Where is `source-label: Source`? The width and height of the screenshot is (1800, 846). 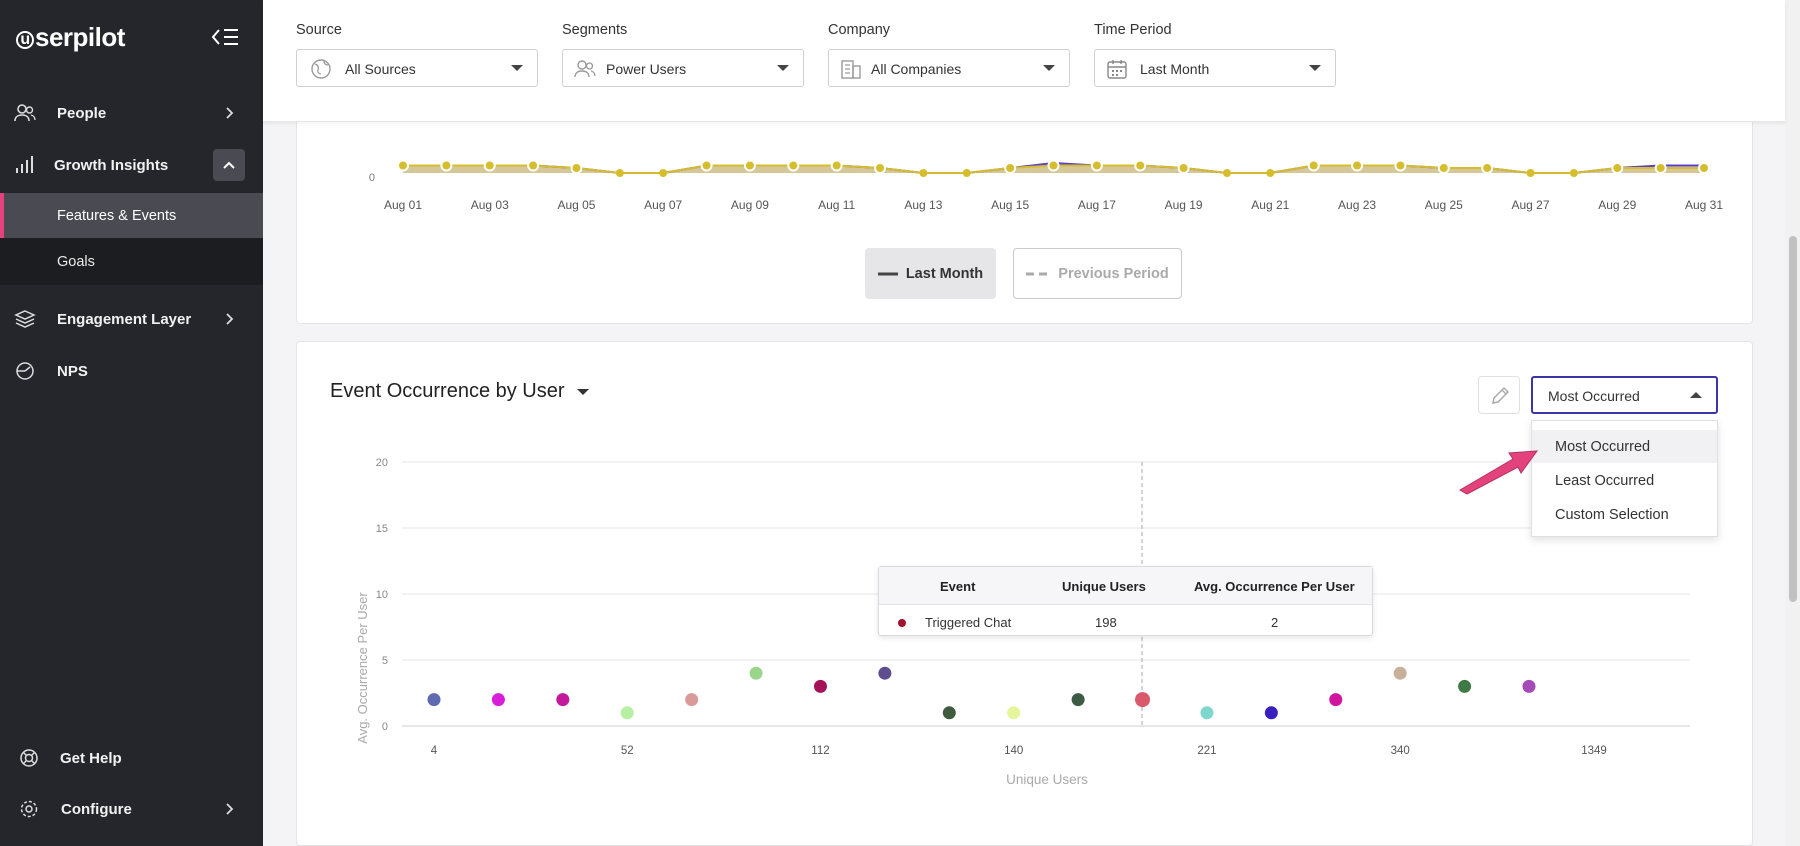 source-label: Source is located at coordinates (319, 30).